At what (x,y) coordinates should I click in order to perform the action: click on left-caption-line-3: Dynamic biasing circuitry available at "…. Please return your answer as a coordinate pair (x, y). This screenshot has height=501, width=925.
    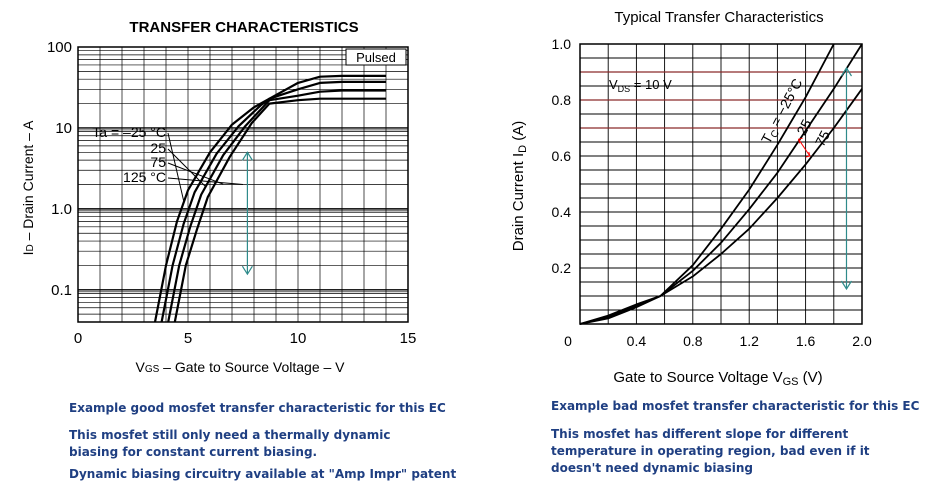
    Looking at the image, I should click on (263, 474).